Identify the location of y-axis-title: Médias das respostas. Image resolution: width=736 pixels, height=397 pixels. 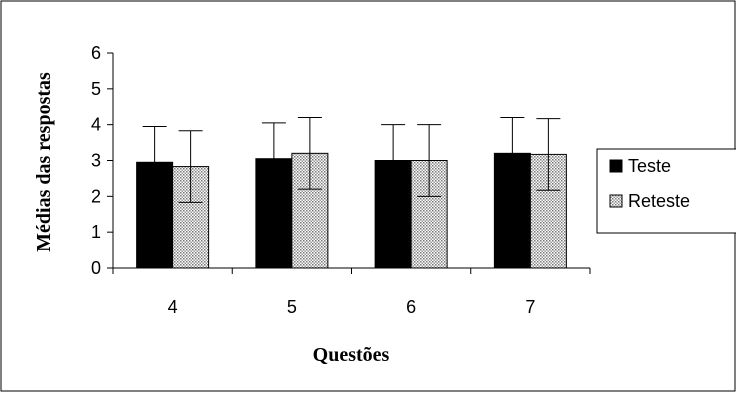
(44, 162).